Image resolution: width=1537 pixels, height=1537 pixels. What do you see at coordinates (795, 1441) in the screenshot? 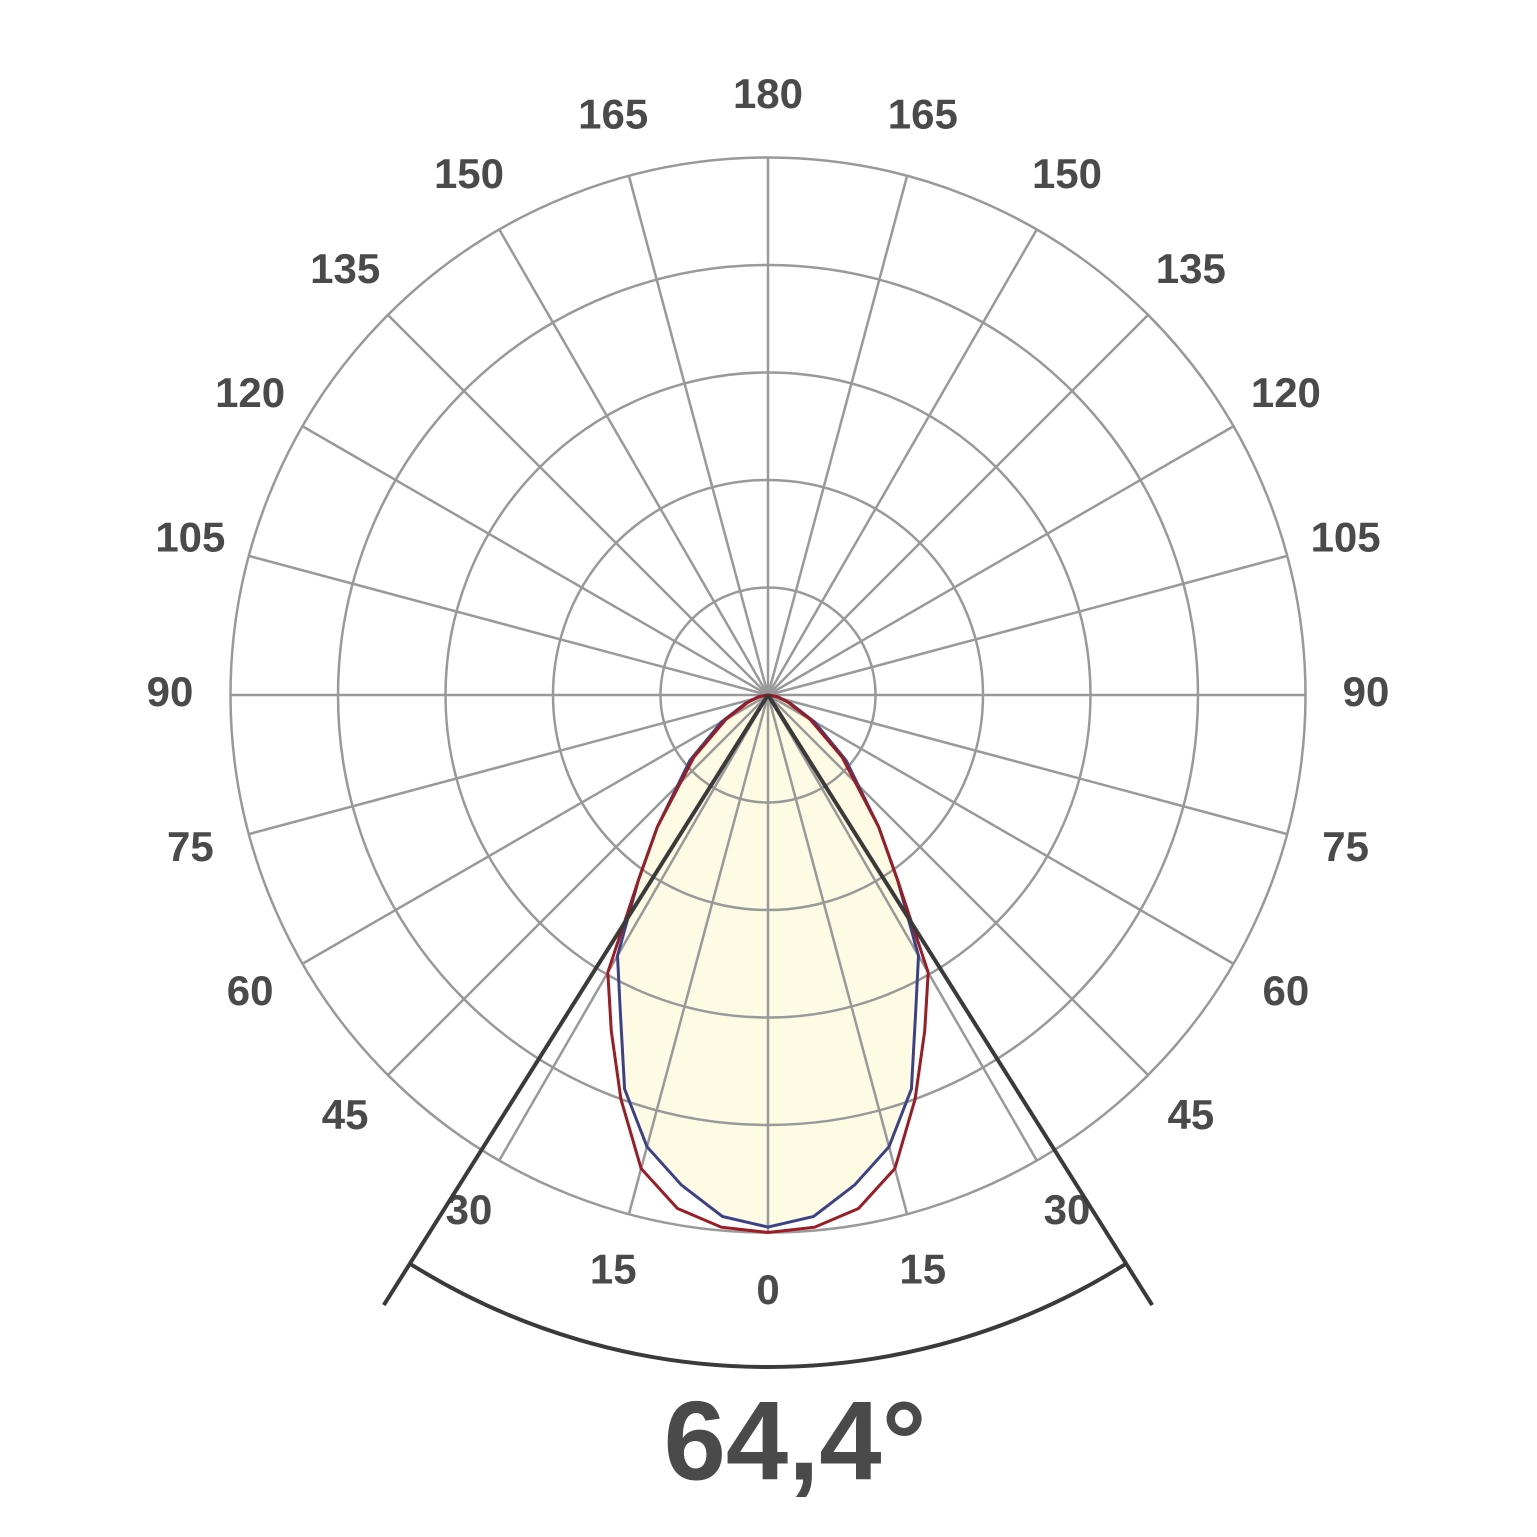
I see `beam-angle-label: 64,4°` at bounding box center [795, 1441].